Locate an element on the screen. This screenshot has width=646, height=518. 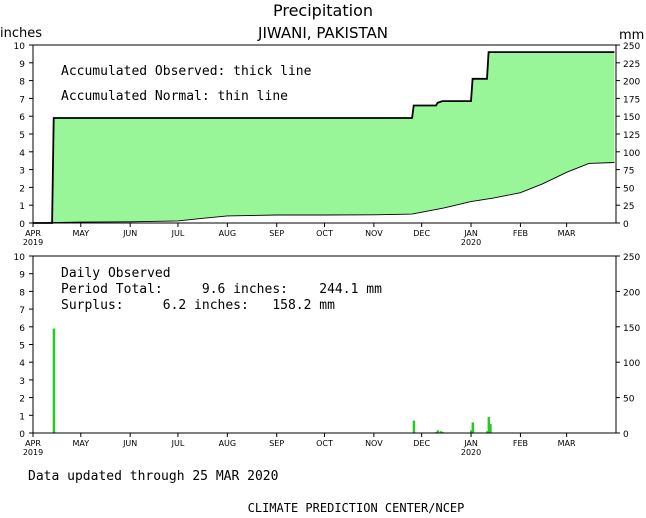
legend-observed: Accumulated Observed: thick line is located at coordinates (186, 71).